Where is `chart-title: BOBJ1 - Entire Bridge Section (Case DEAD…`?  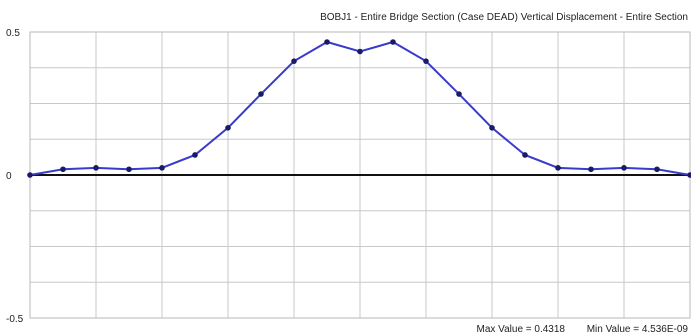
chart-title: BOBJ1 - Entire Bridge Section (Case DEAD… is located at coordinates (504, 17).